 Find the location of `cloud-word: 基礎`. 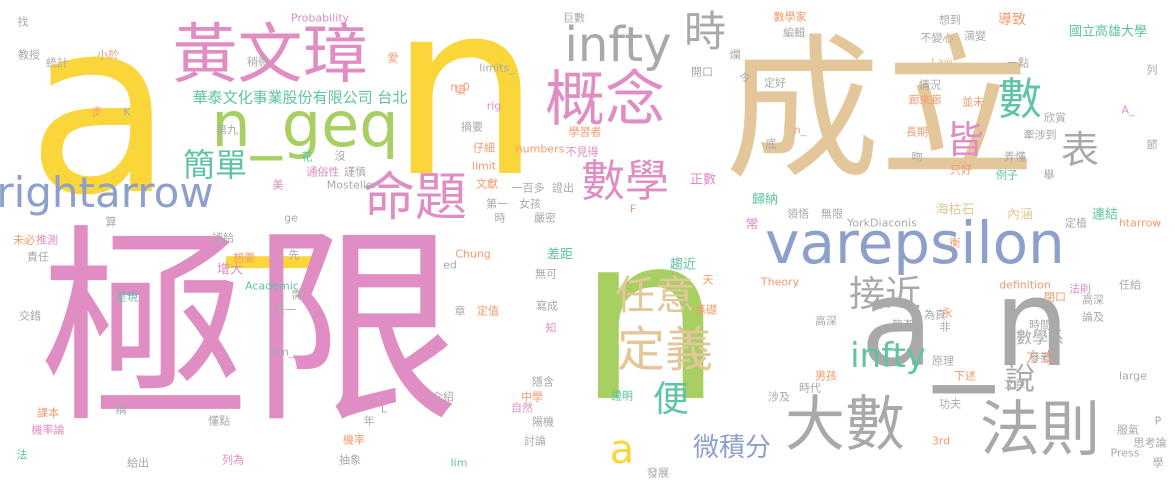

cloud-word: 基礎 is located at coordinates (706, 310).